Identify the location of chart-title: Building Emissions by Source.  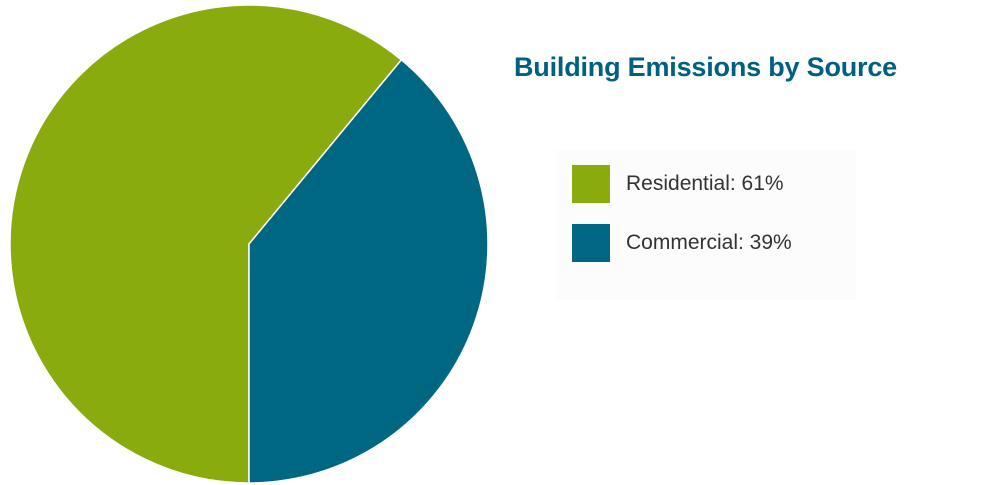
(705, 67).